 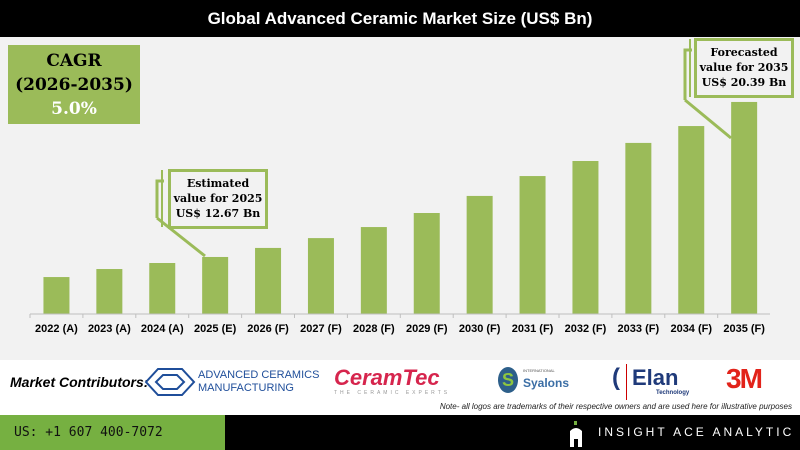 I want to click on x-tick-label: 2033 (F), so click(x=639, y=329).